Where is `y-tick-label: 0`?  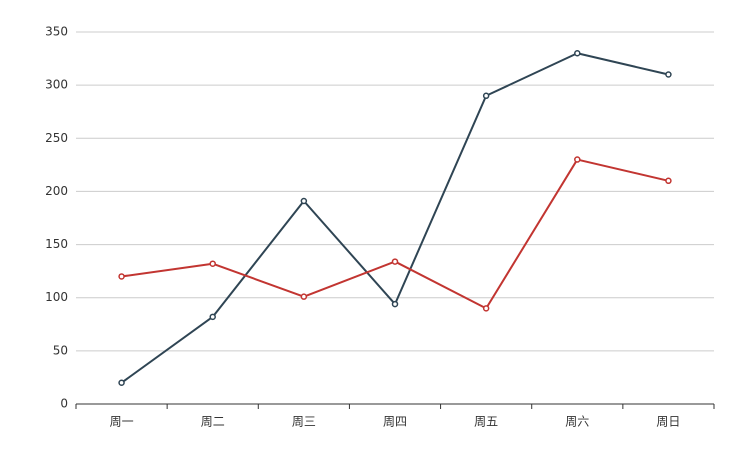
y-tick-label: 0 is located at coordinates (64, 404).